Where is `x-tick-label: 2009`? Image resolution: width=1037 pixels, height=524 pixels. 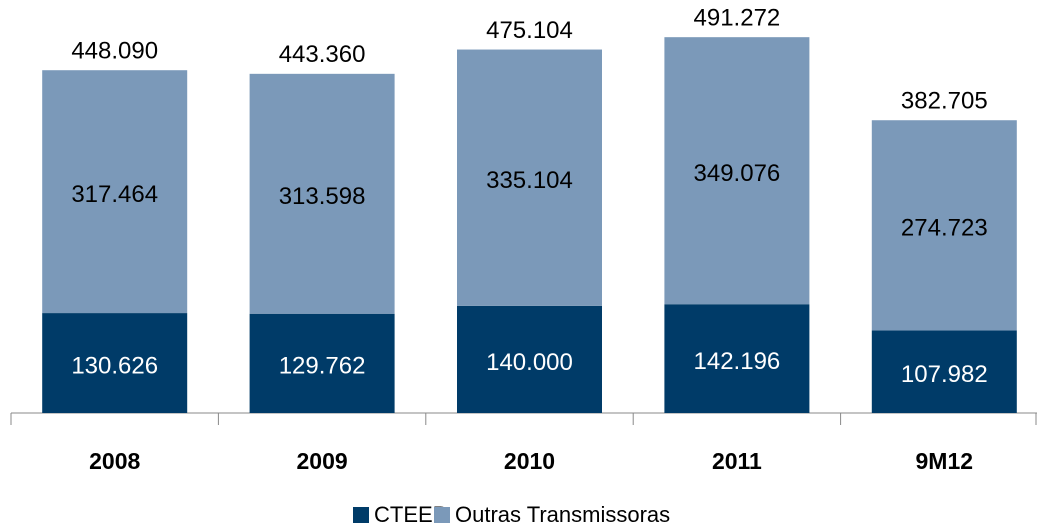
x-tick-label: 2009 is located at coordinates (322, 461).